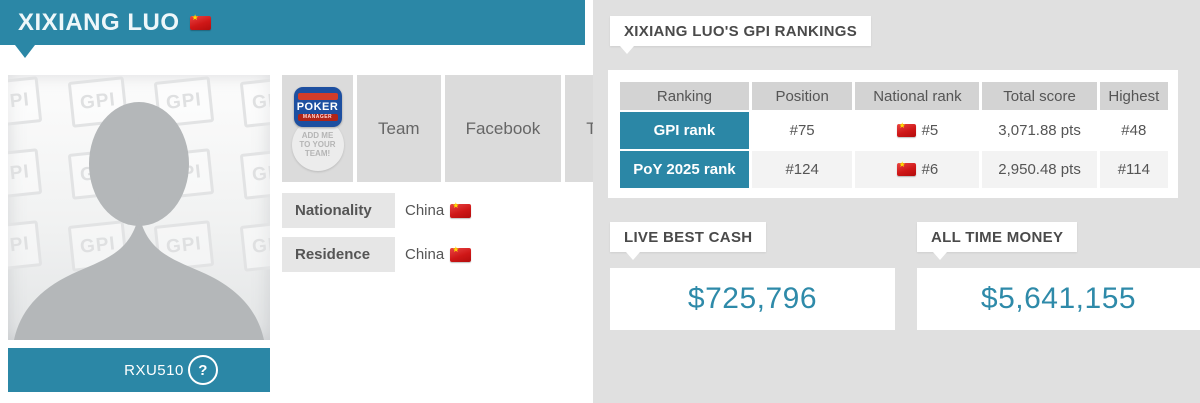 This screenshot has height=403, width=1200. What do you see at coordinates (425, 210) in the screenshot?
I see `nationality-country: China` at bounding box center [425, 210].